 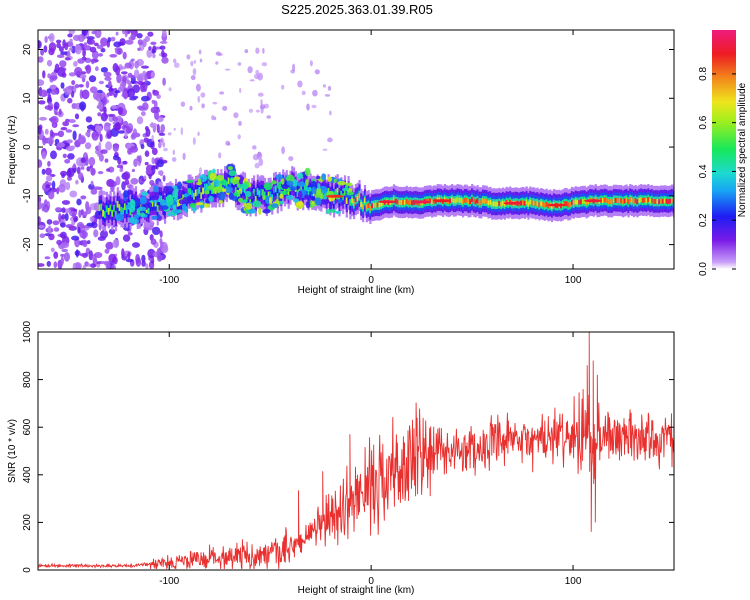 What do you see at coordinates (724, 149) in the screenshot?
I see `colorbar-gradient` at bounding box center [724, 149].